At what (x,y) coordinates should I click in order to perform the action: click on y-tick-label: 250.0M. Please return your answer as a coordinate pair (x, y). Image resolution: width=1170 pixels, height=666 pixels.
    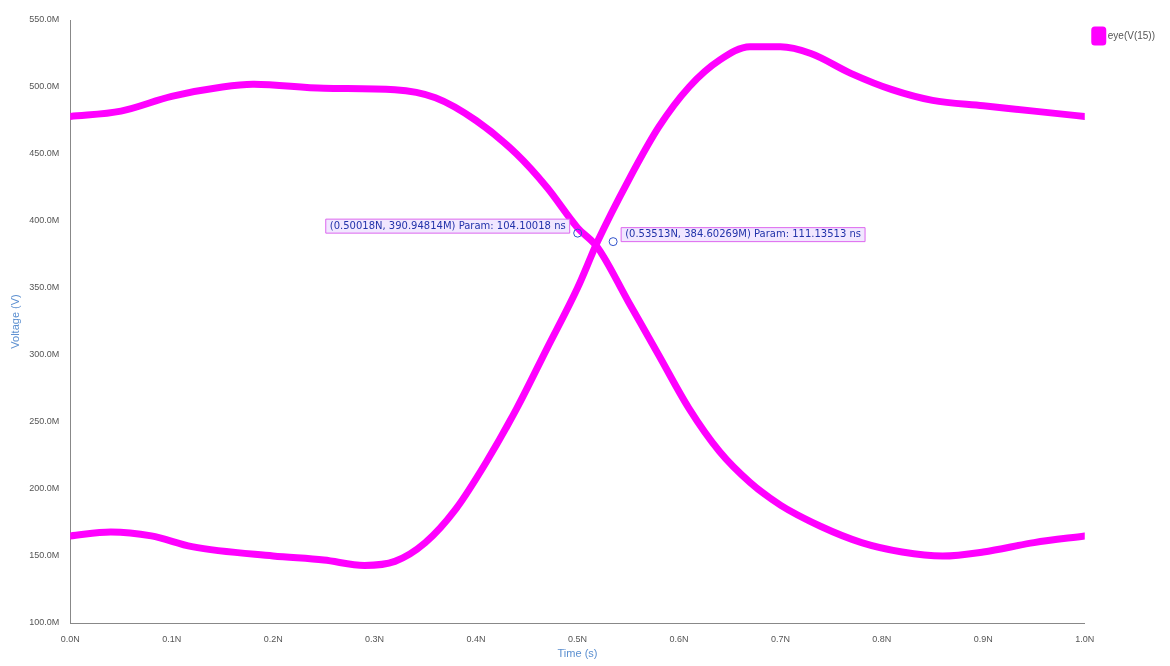
    Looking at the image, I should click on (44, 421).